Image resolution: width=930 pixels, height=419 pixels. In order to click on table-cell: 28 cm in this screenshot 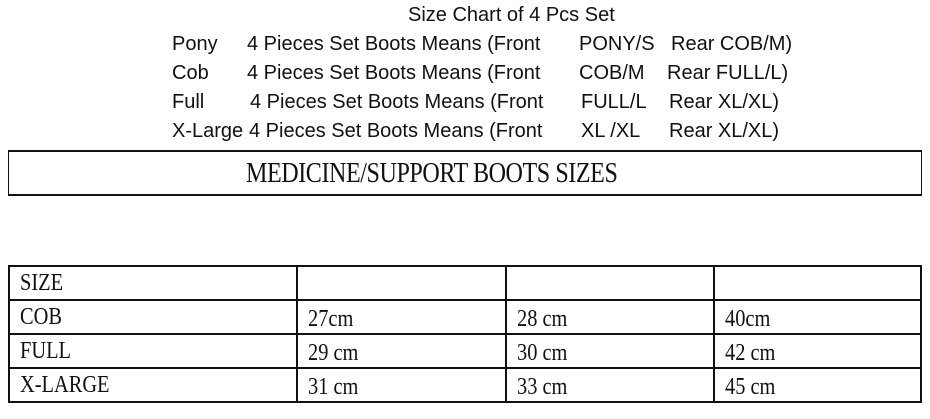, I will do `click(610, 317)`.